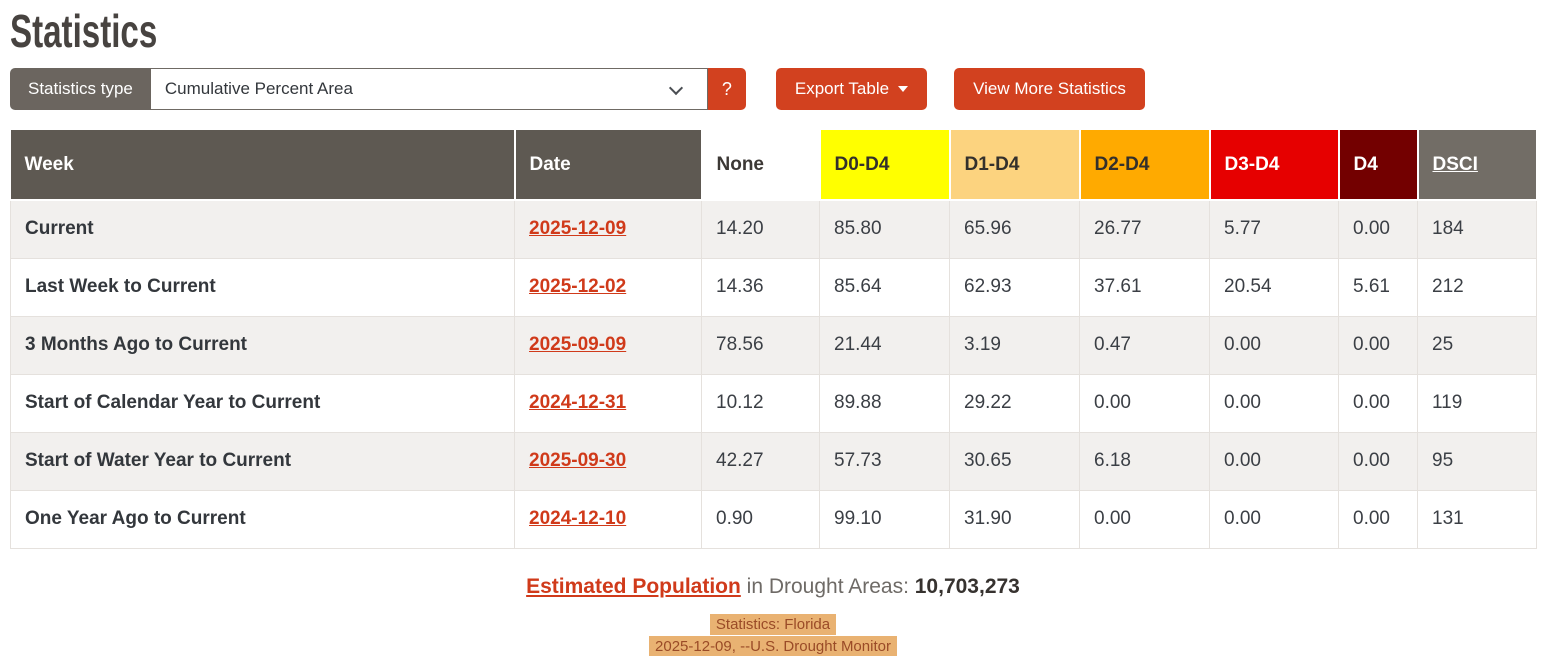  Describe the element at coordinates (1015, 165) in the screenshot. I see `column-header-d1-d4: D1-D4` at that location.